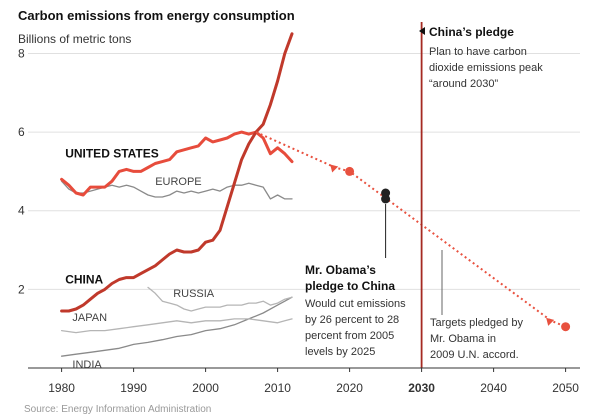 This screenshot has height=415, width=593. What do you see at coordinates (61, 388) in the screenshot?
I see `x-tick-label-1980: 1980` at bounding box center [61, 388].